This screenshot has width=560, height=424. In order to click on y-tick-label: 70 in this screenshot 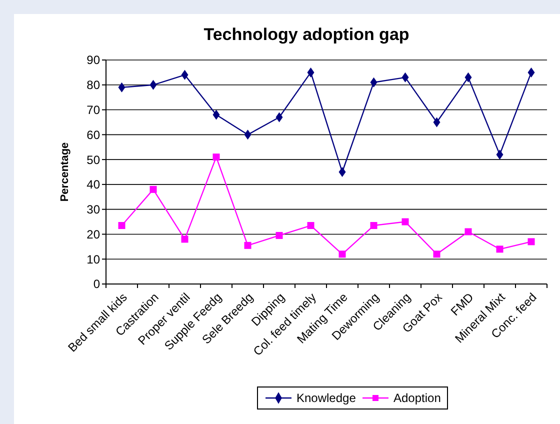, I will do `click(93, 109)`.